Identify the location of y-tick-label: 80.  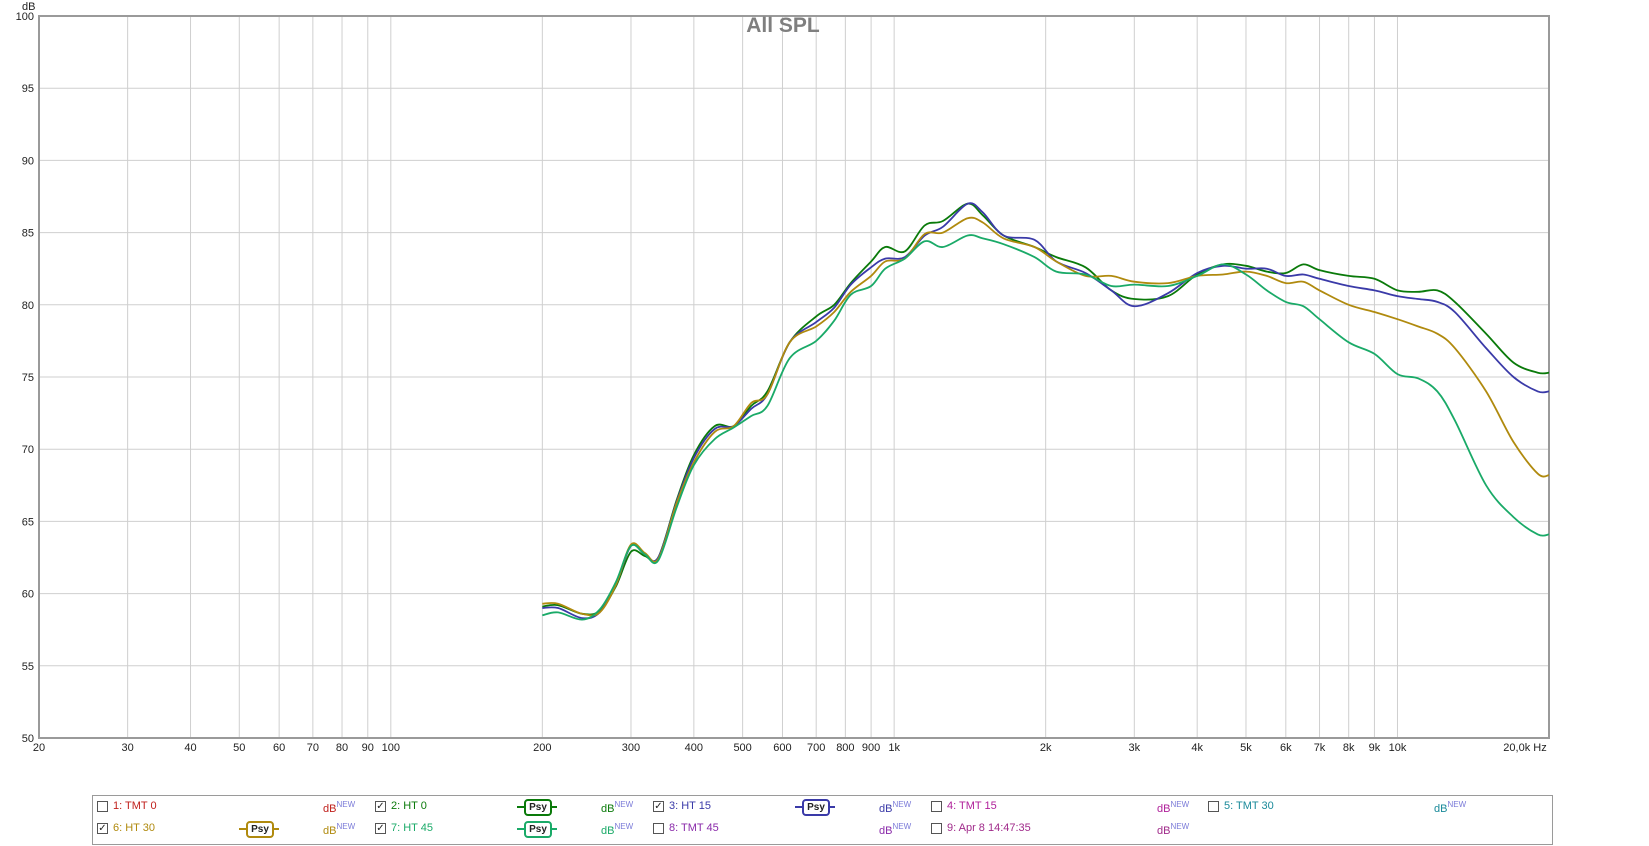
(28, 306).